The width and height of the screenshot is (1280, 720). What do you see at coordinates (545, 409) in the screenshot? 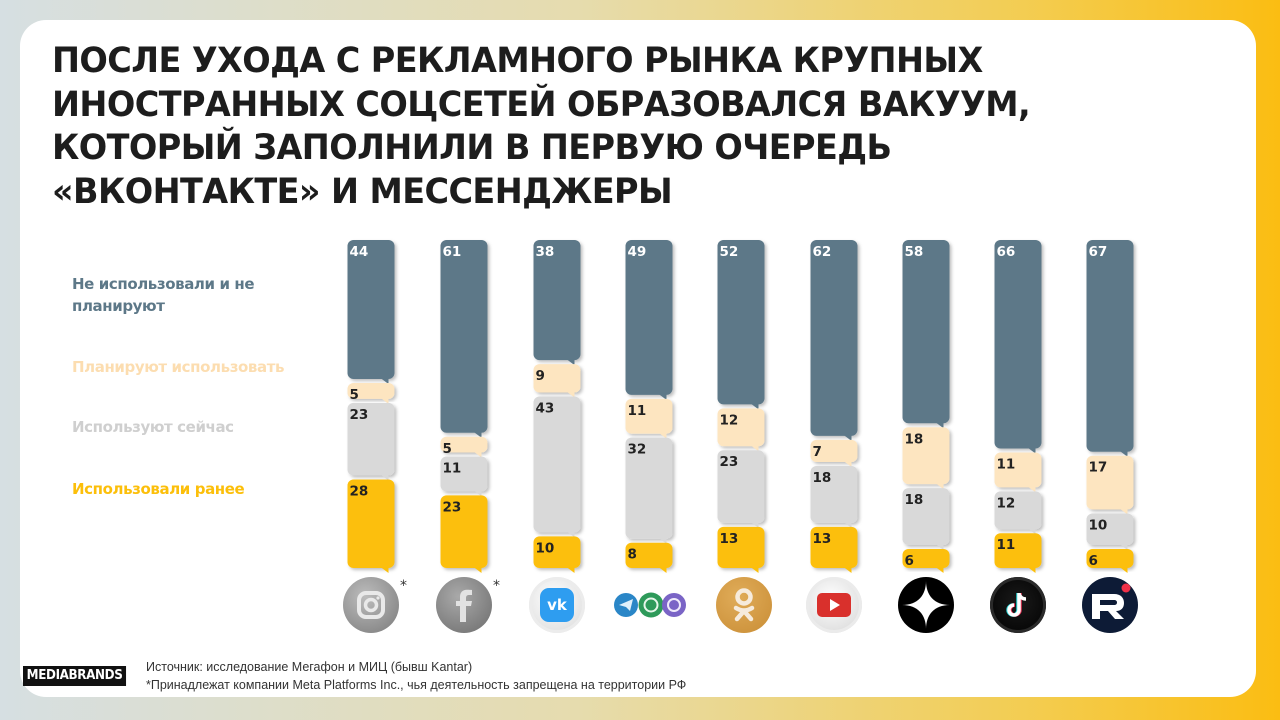
I see `bar-value-label: 43` at bounding box center [545, 409].